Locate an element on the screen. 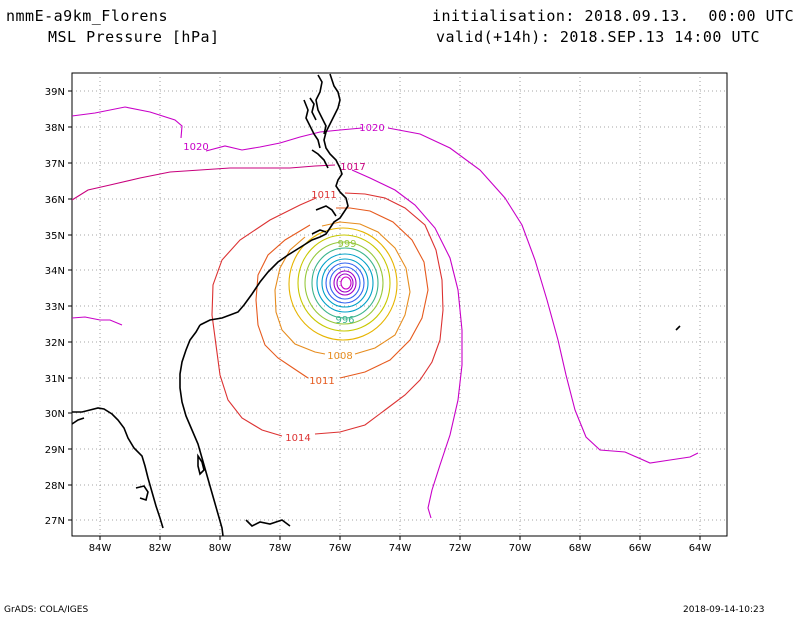 This screenshot has height=618, width=800. lat-label: 33N is located at coordinates (55, 307).